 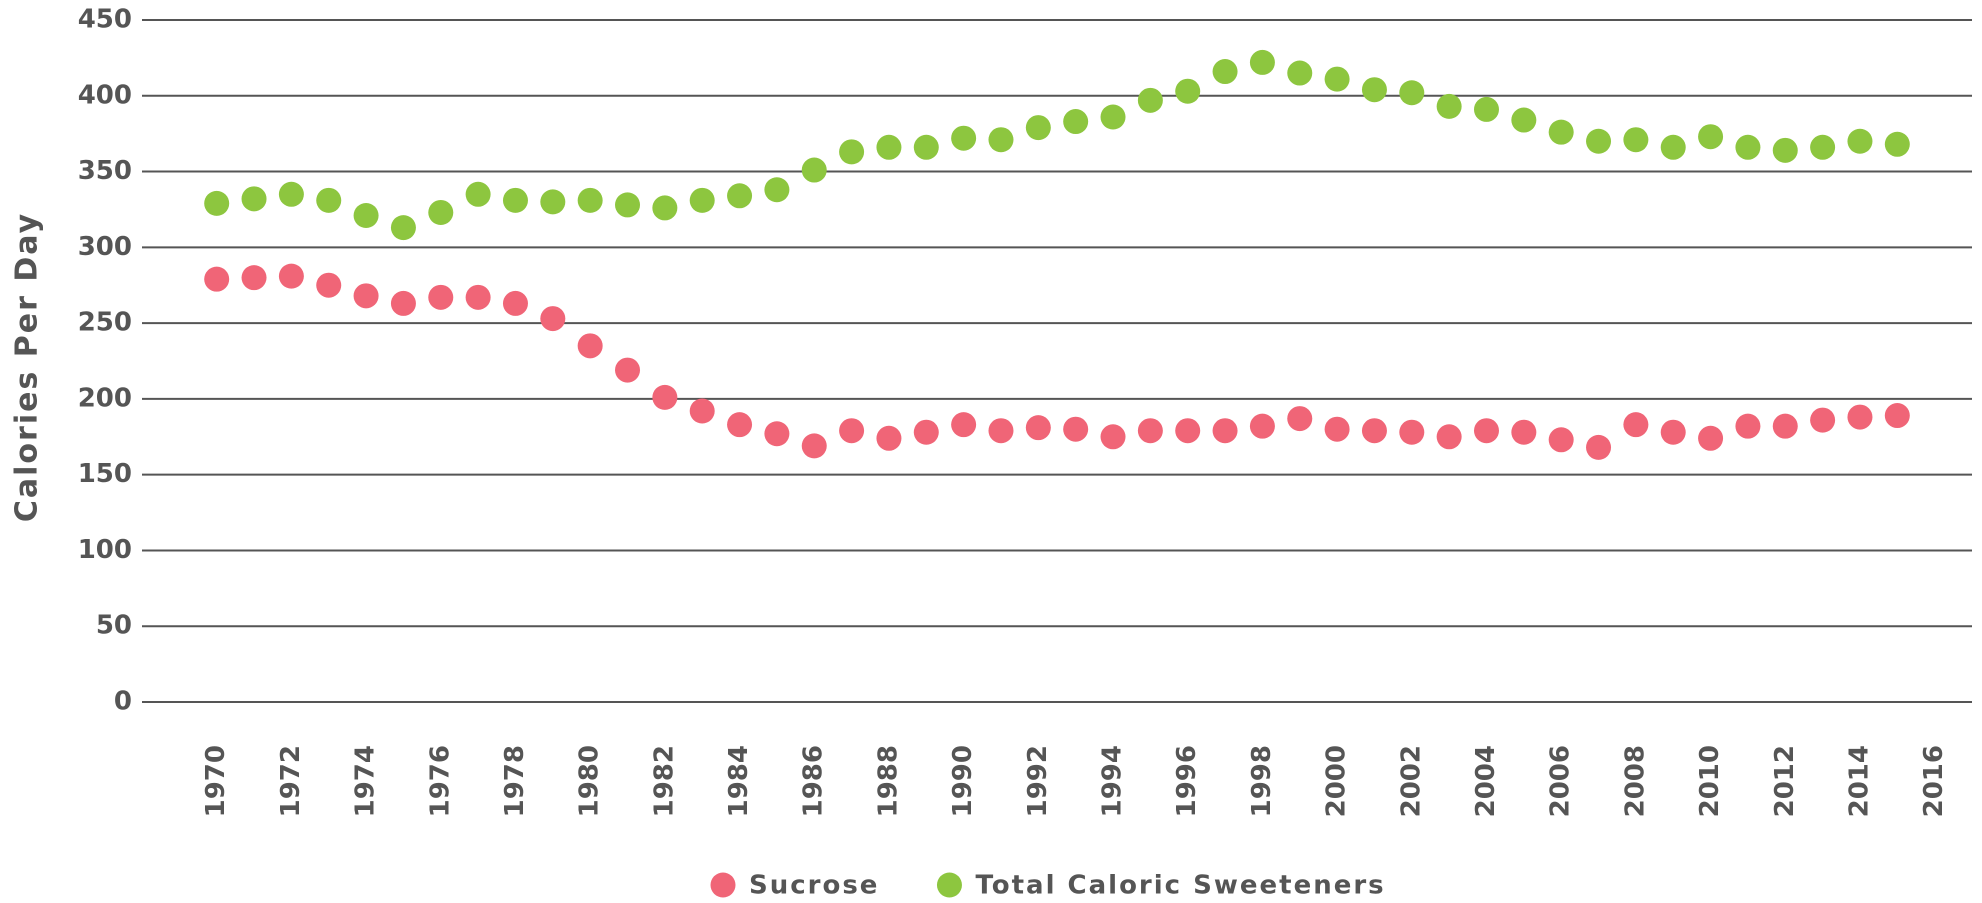 What do you see at coordinates (1113, 781) in the screenshot?
I see `x-tick-label: 1994` at bounding box center [1113, 781].